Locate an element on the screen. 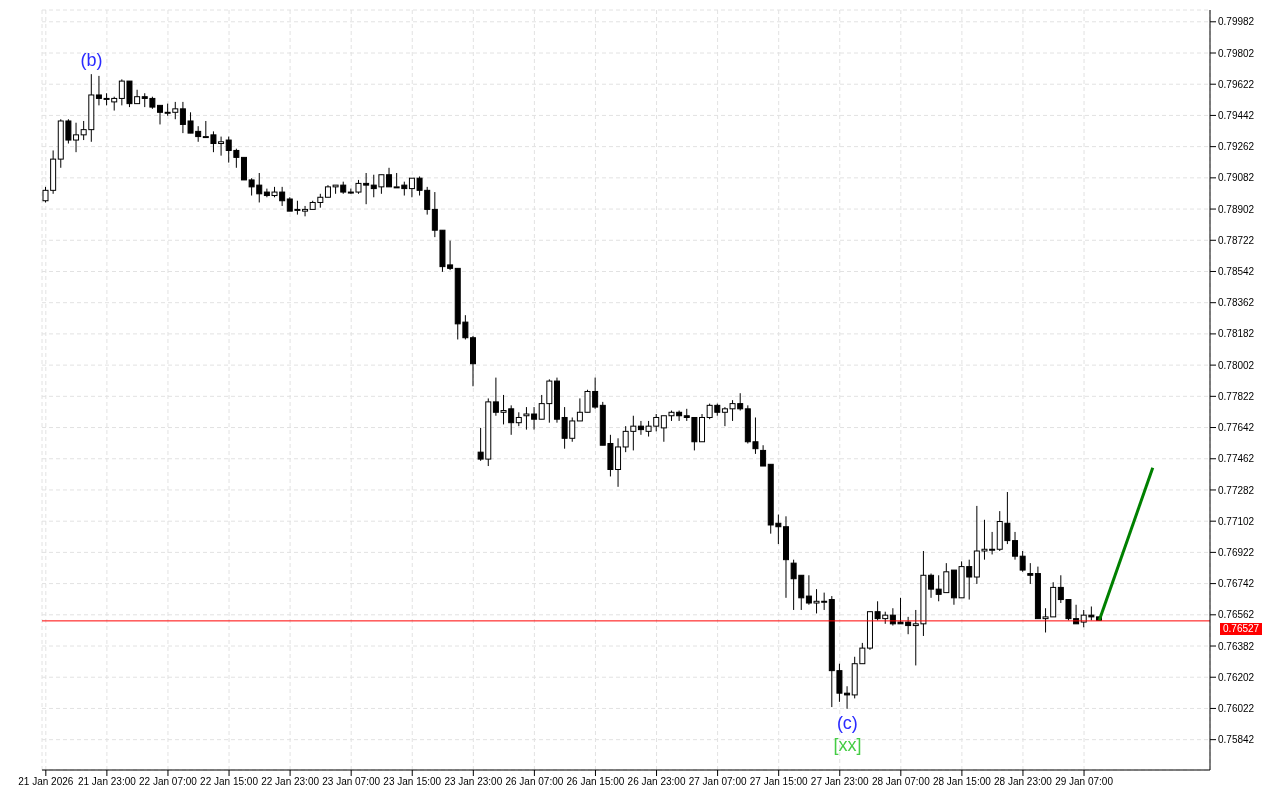 This screenshot has height=800, width=1280. y-tick-label: 0.77822 is located at coordinates (1236, 396).